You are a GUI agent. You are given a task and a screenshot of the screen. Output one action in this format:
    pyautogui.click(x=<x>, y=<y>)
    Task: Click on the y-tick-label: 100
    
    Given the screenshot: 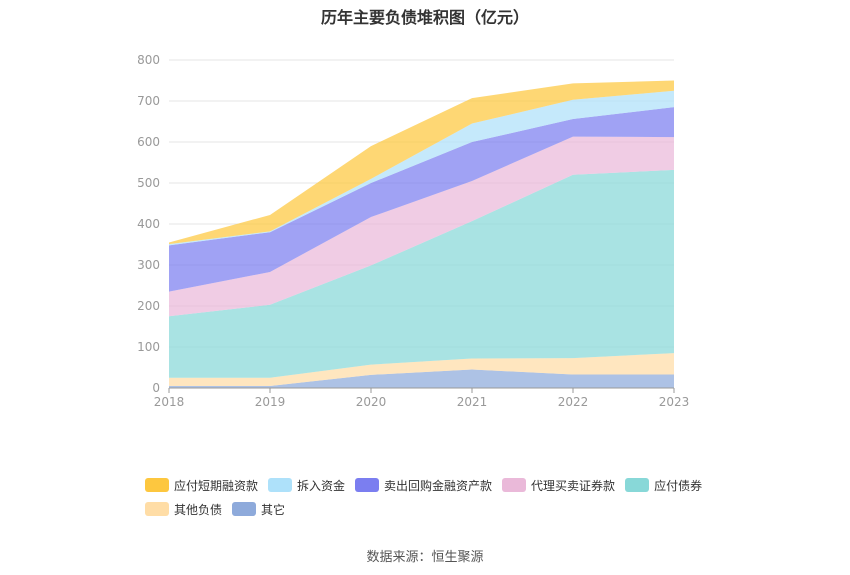 What is the action you would take?
    pyautogui.click(x=148, y=347)
    